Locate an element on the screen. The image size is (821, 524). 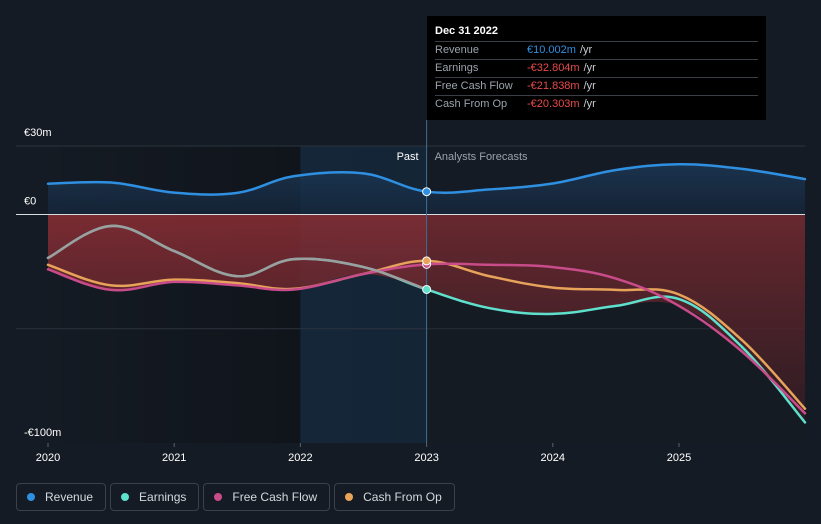
revenue-area is located at coordinates (426, 189).